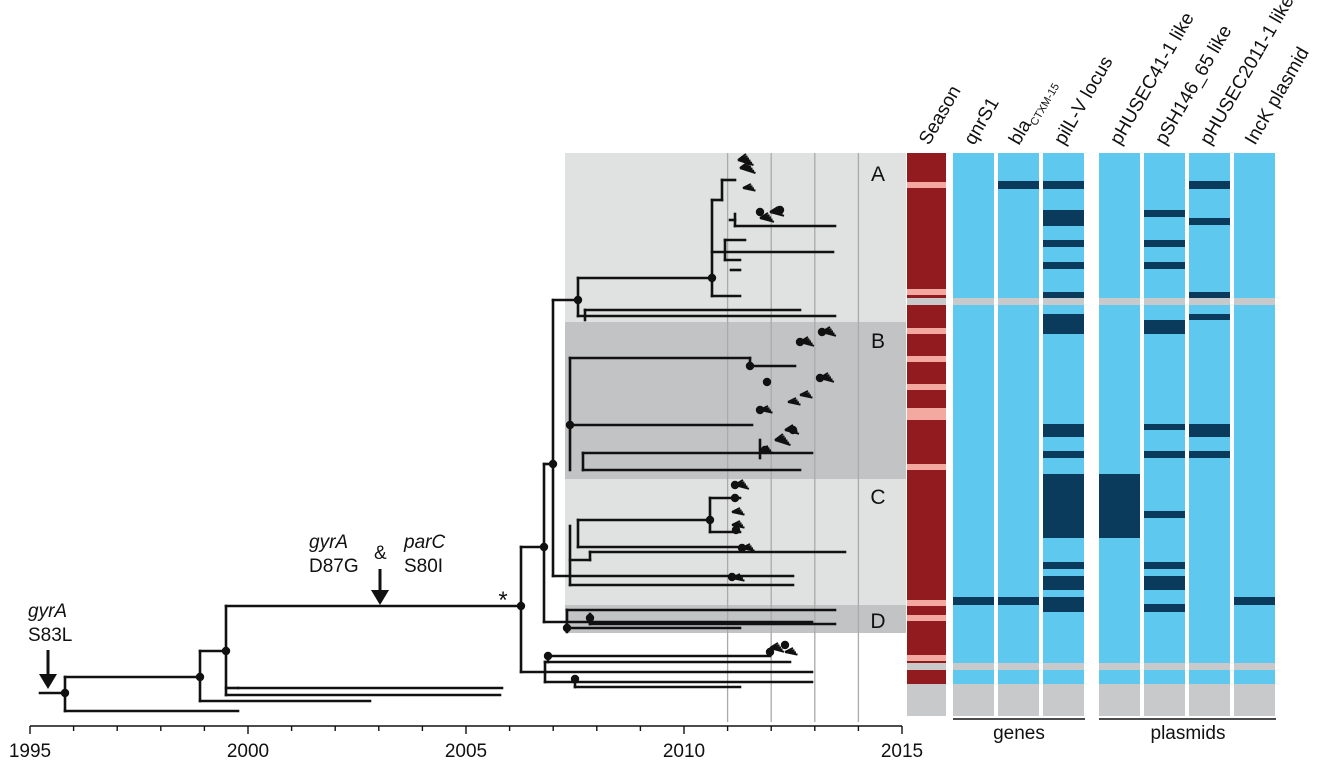 The image size is (1341, 763). Describe the element at coordinates (1119, 301) in the screenshot. I see `band-0-phusec41` at that location.